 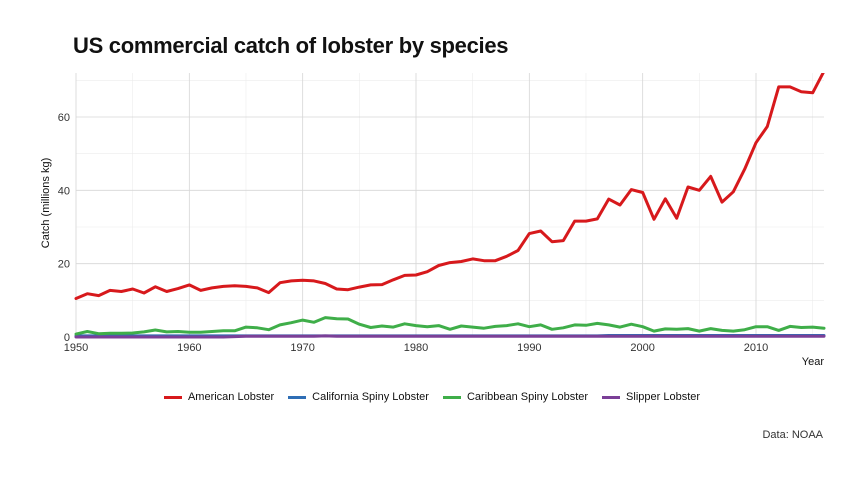 What do you see at coordinates (46, 203) in the screenshot?
I see `y-axis-label: Catch (millions kg)` at bounding box center [46, 203].